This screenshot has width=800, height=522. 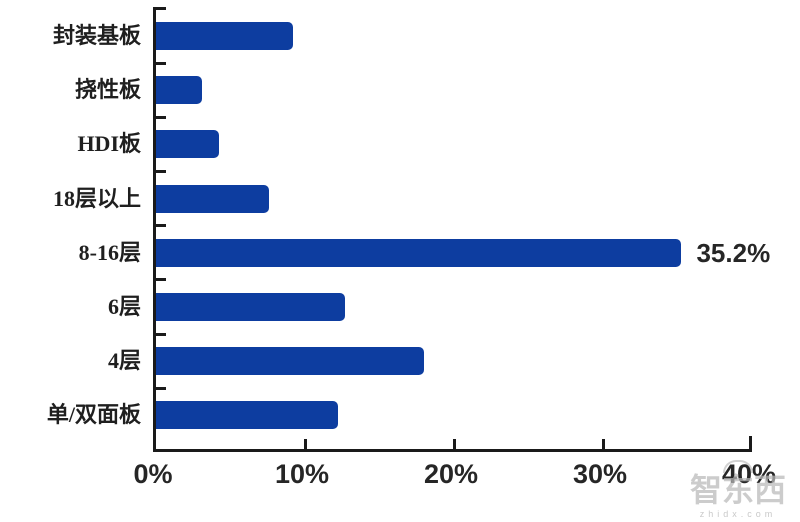 I want to click on category-label: 6层, so click(x=124, y=306).